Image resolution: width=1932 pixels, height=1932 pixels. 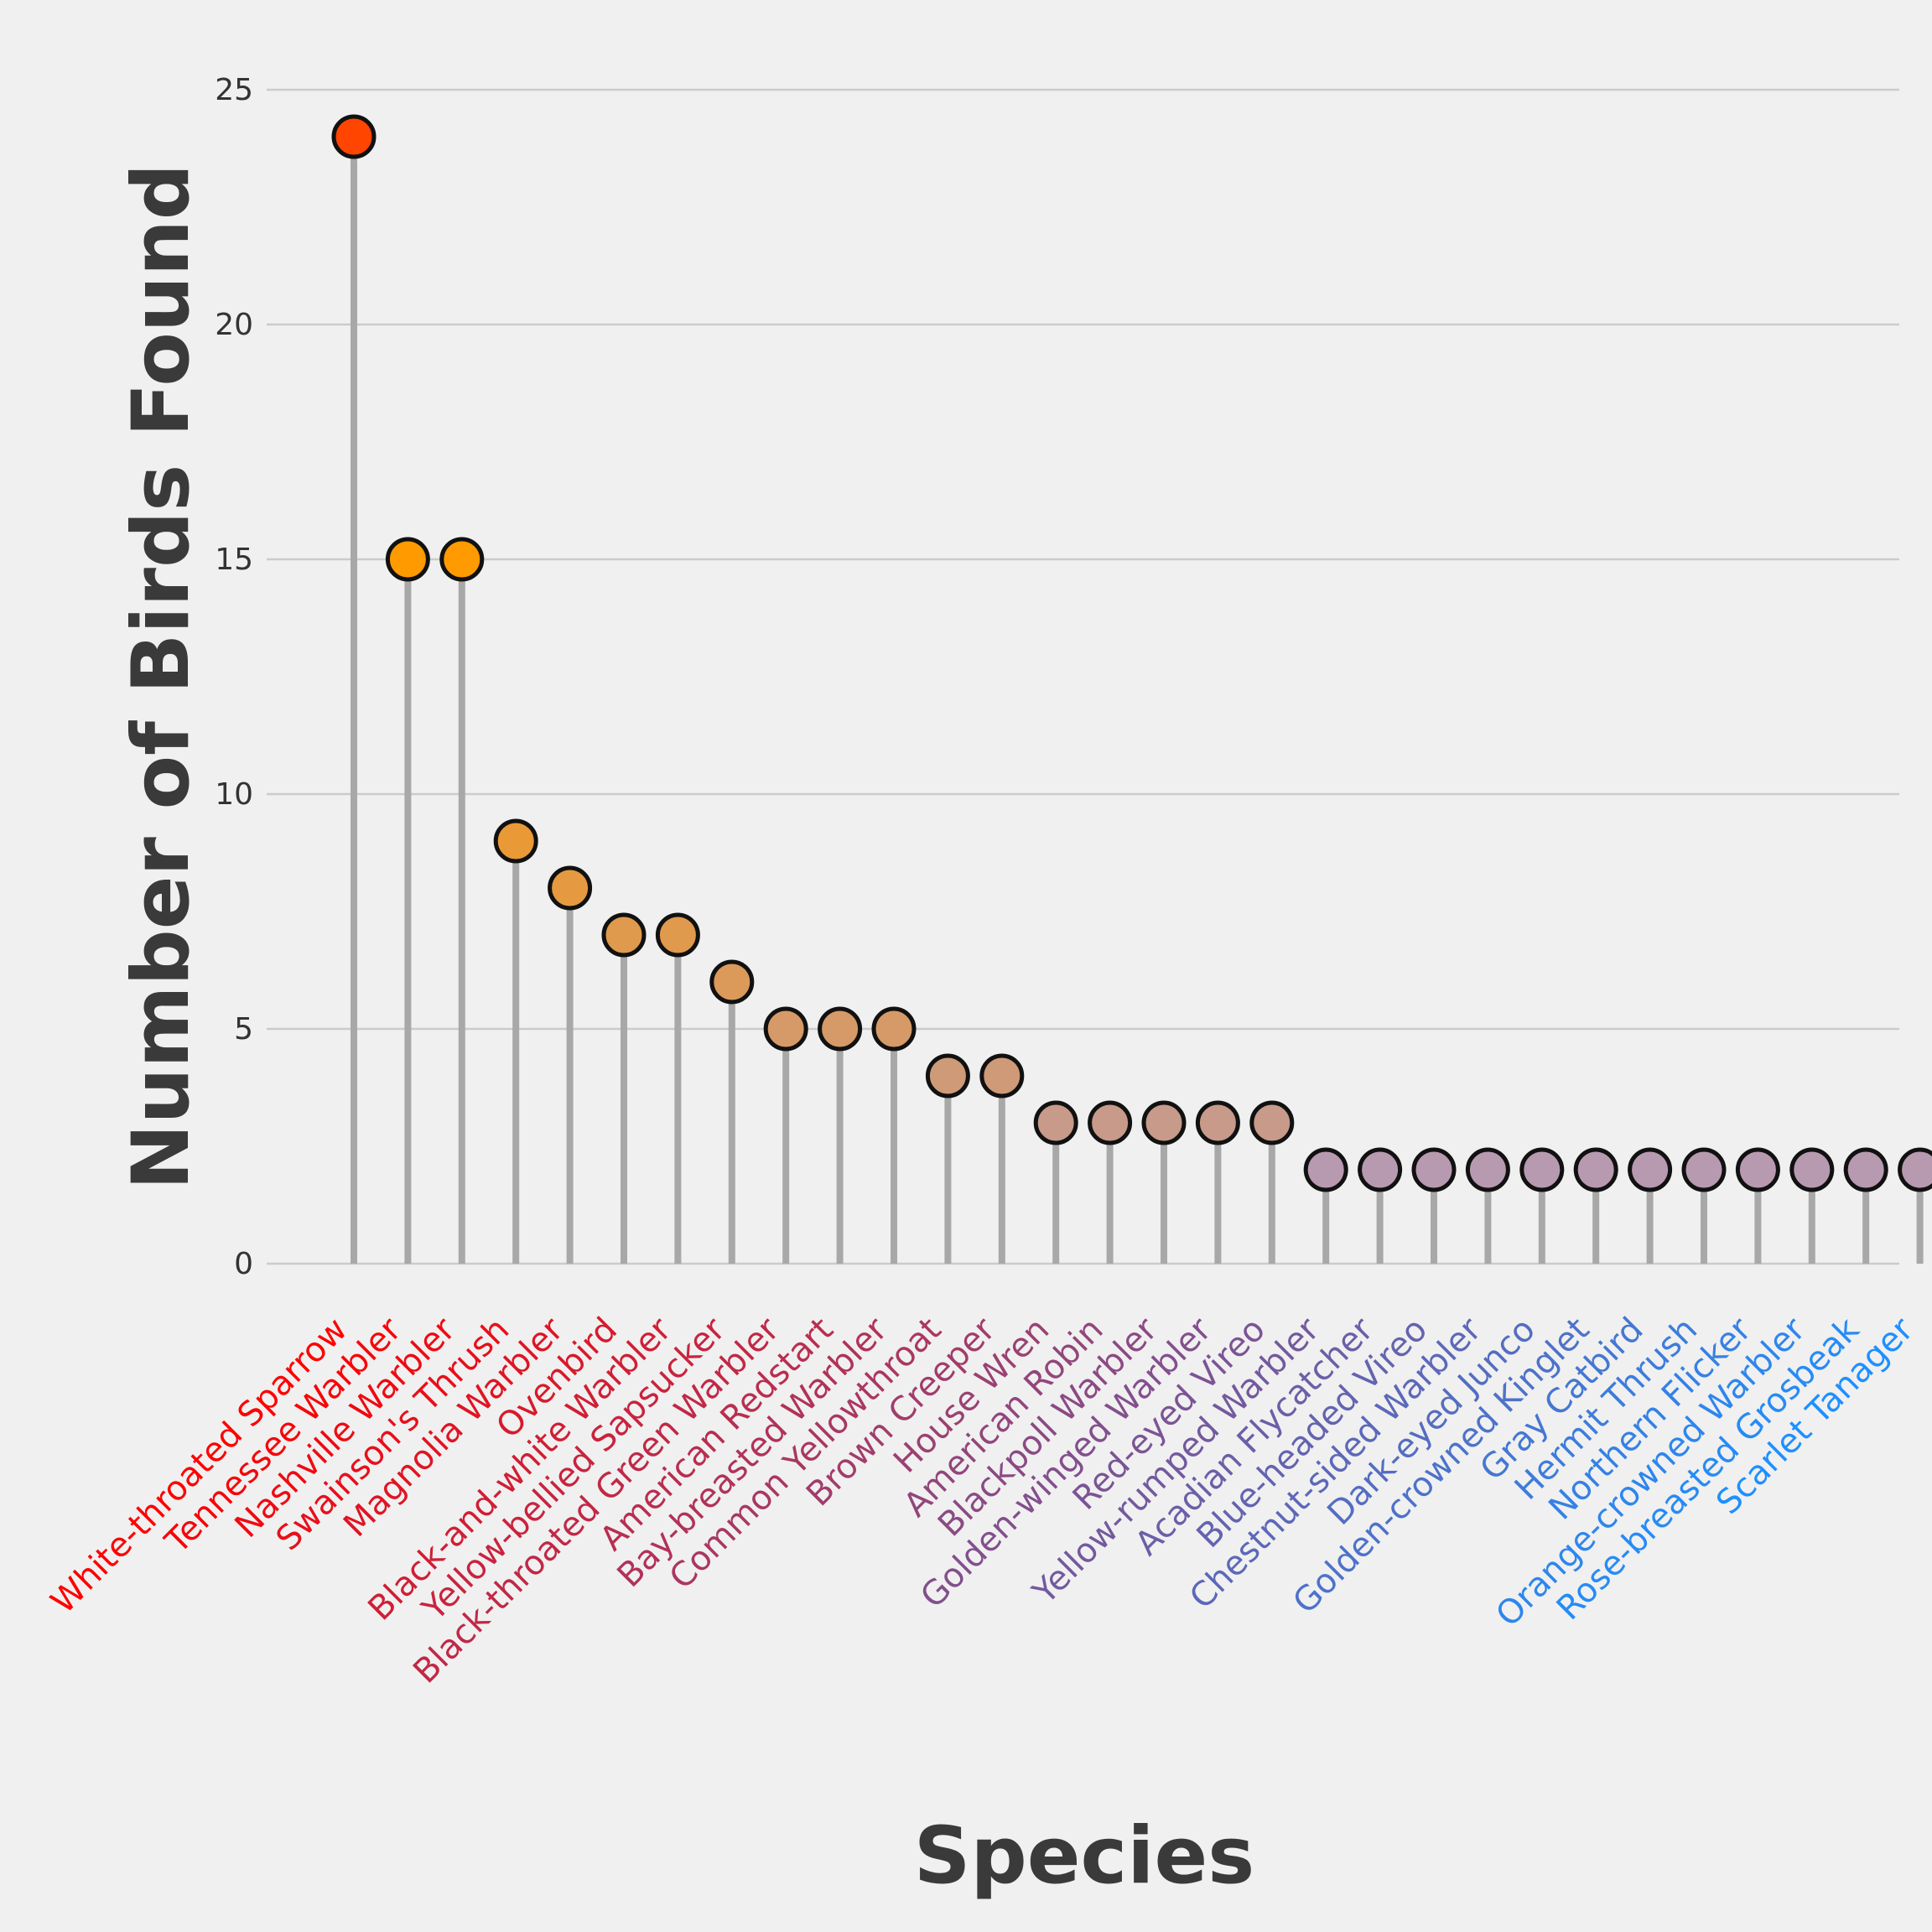 I want to click on y-tick-label: 0, so click(x=243, y=1264).